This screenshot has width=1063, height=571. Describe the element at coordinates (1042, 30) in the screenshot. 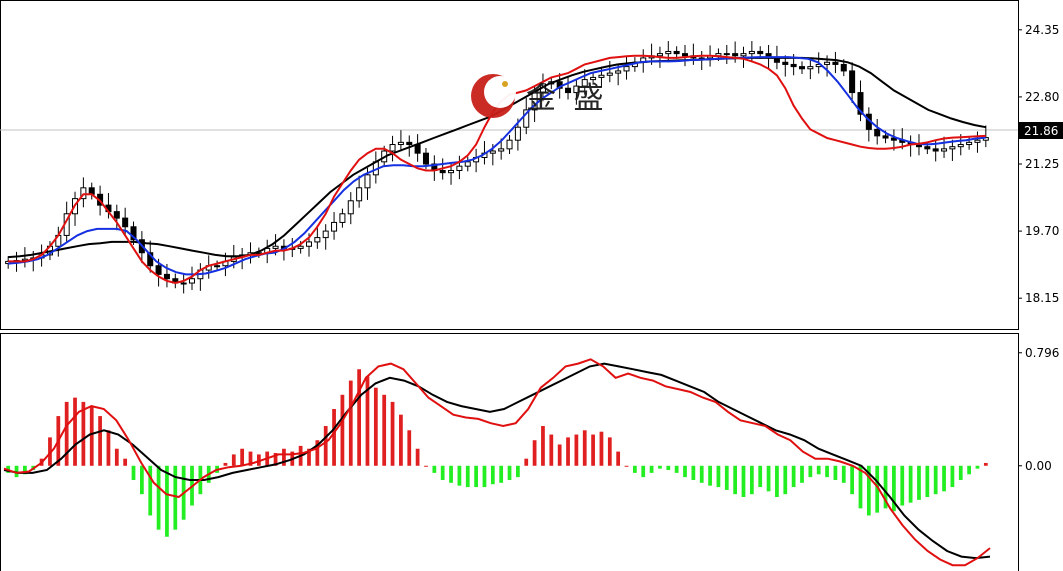

I see `price-tick-label: 24.35` at that location.